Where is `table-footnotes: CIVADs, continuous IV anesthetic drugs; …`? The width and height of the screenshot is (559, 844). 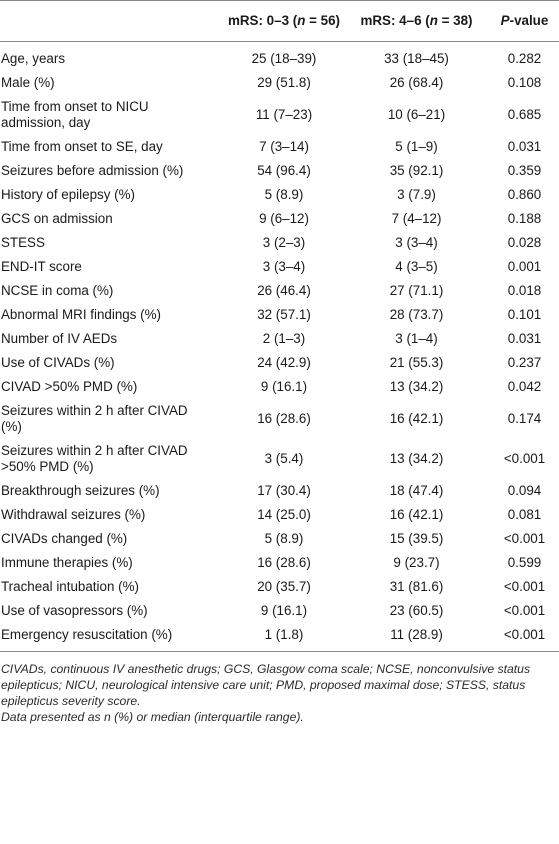
table-footnotes: CIVADs, continuous IV anesthetic drugs; … is located at coordinates (279, 688).